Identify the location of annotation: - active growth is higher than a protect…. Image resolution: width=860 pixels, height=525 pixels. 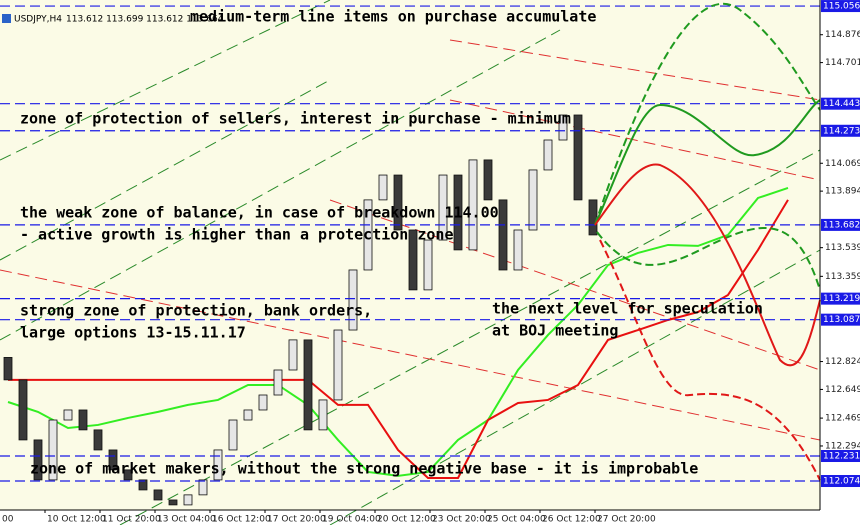
(236, 235).